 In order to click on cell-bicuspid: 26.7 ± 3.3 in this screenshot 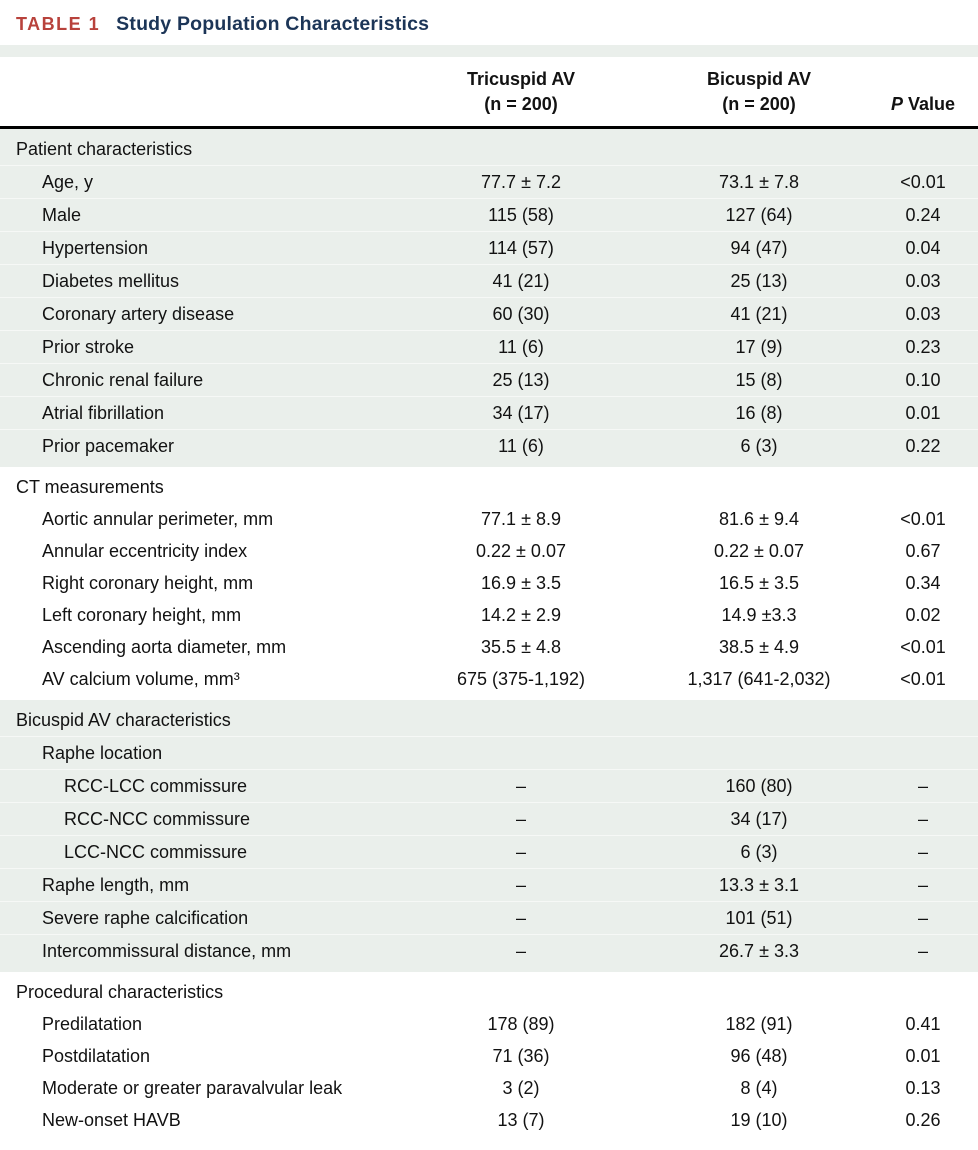, I will do `click(759, 951)`.